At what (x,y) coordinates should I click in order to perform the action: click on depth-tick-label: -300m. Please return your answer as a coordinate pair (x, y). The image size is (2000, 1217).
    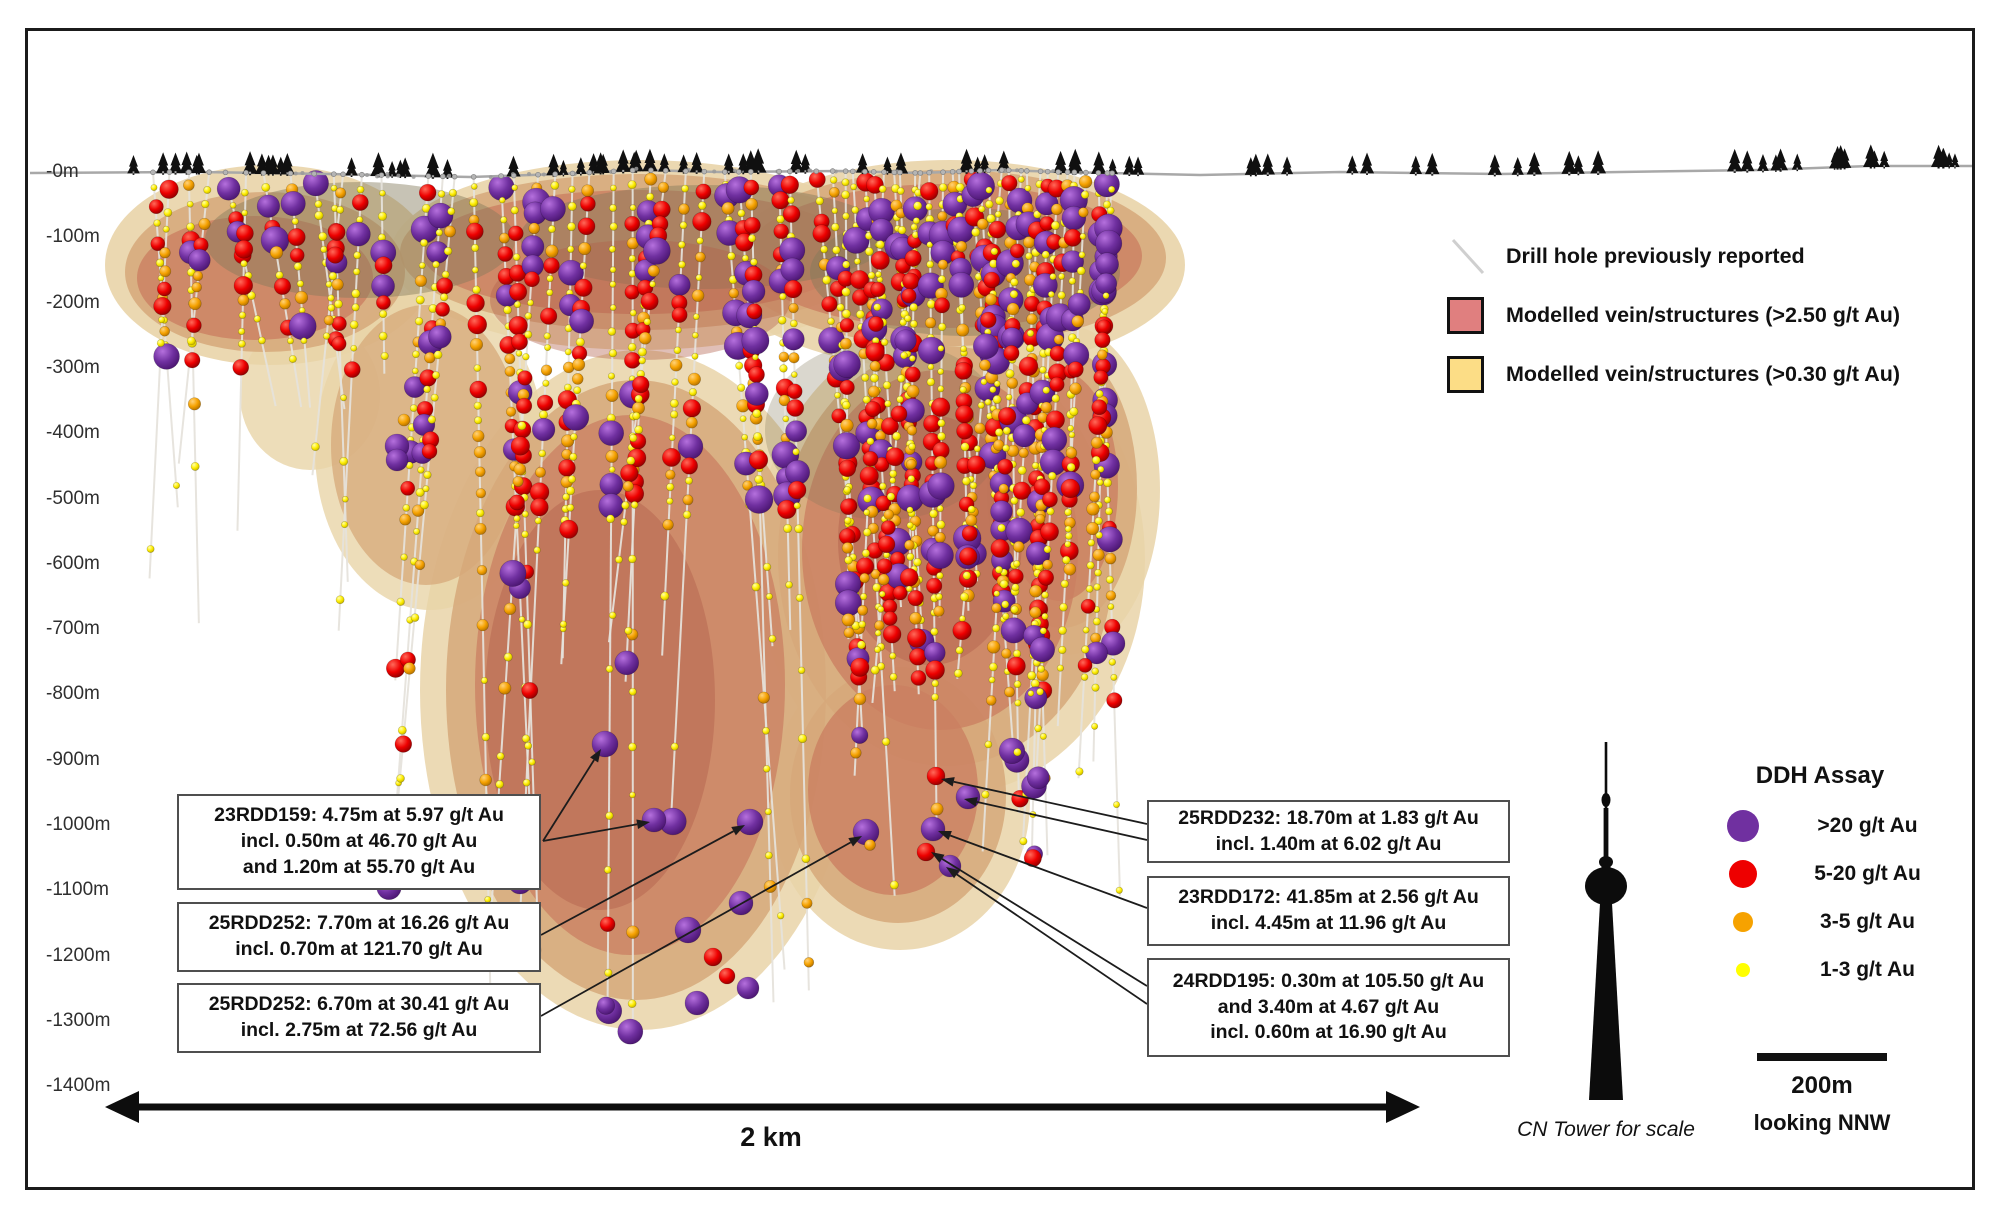
    Looking at the image, I should click on (73, 367).